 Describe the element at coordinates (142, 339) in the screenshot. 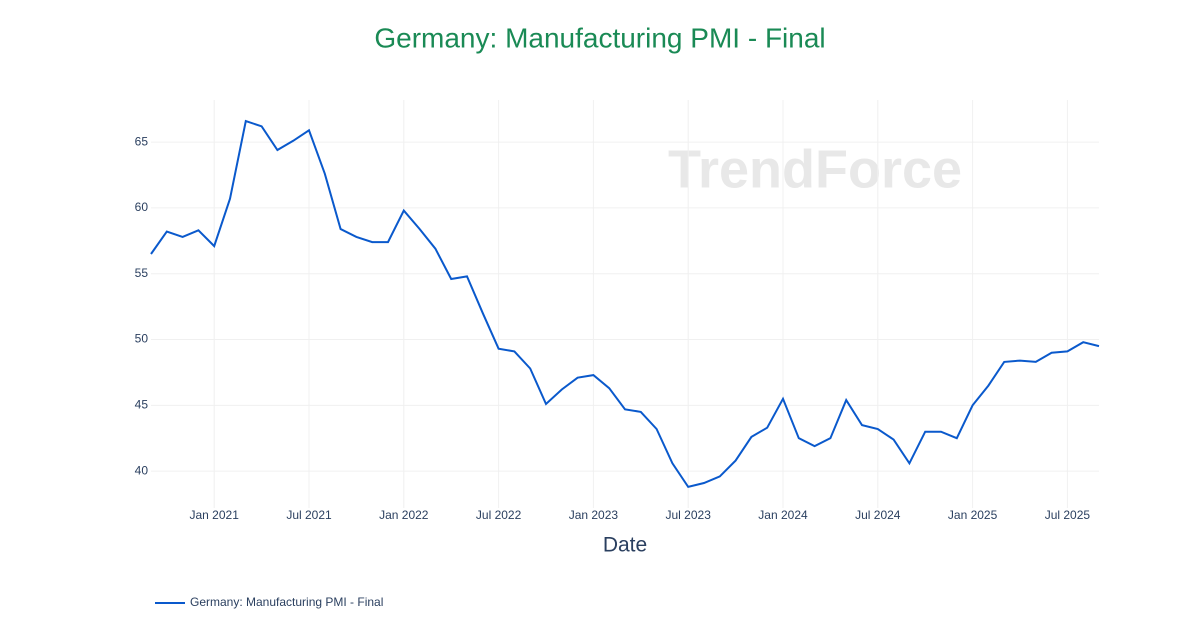

I see `y-tick-label: 50` at that location.